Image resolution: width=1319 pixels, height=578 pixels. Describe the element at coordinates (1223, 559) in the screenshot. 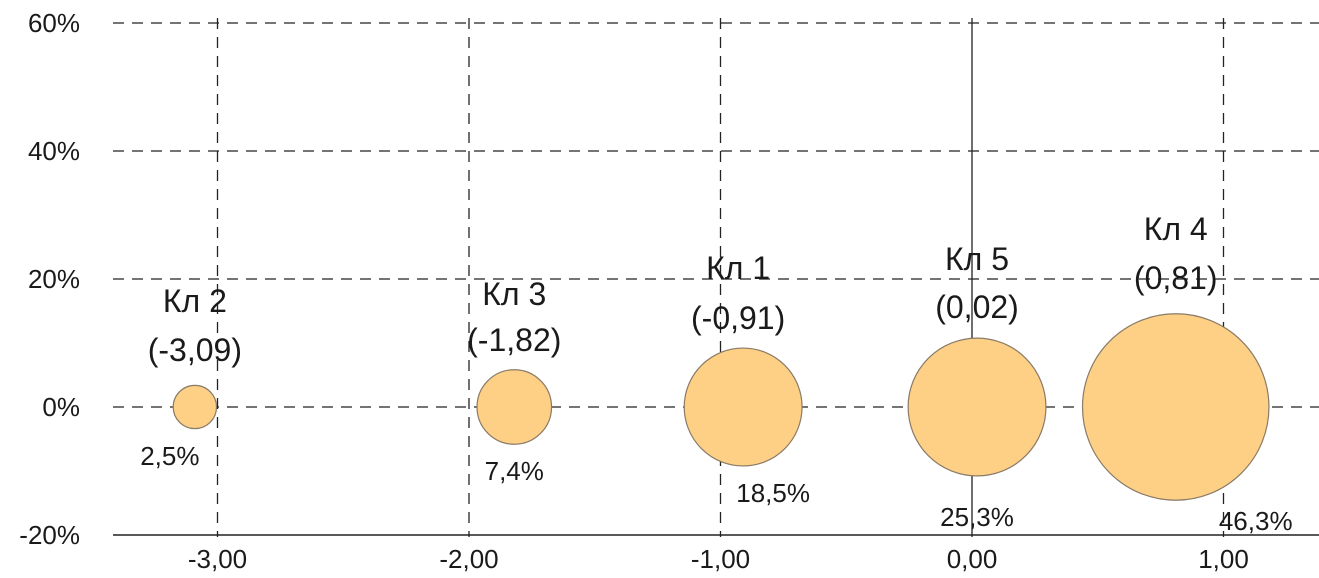

I see `x-tick-label: 1,00` at that location.